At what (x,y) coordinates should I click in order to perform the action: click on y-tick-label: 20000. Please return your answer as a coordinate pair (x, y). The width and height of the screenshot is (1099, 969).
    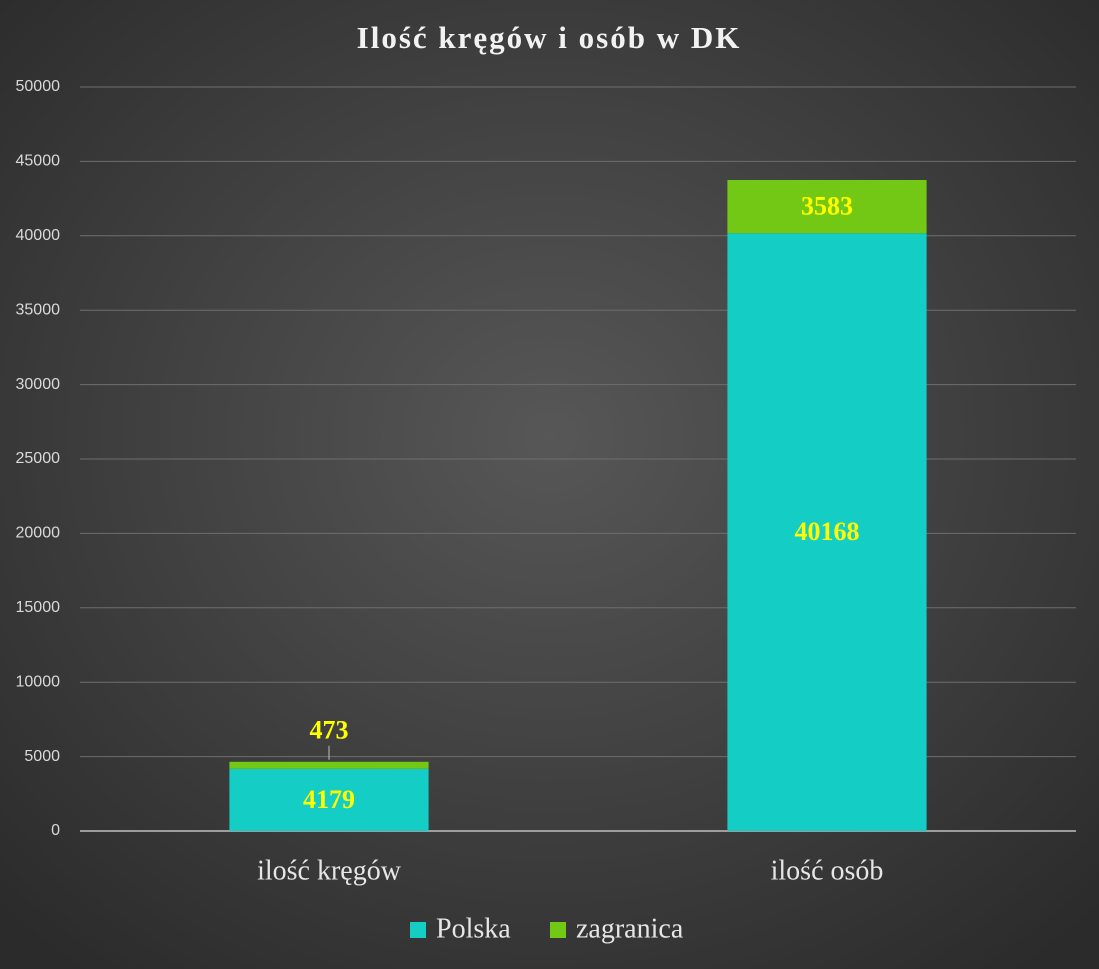
    Looking at the image, I should click on (38, 533).